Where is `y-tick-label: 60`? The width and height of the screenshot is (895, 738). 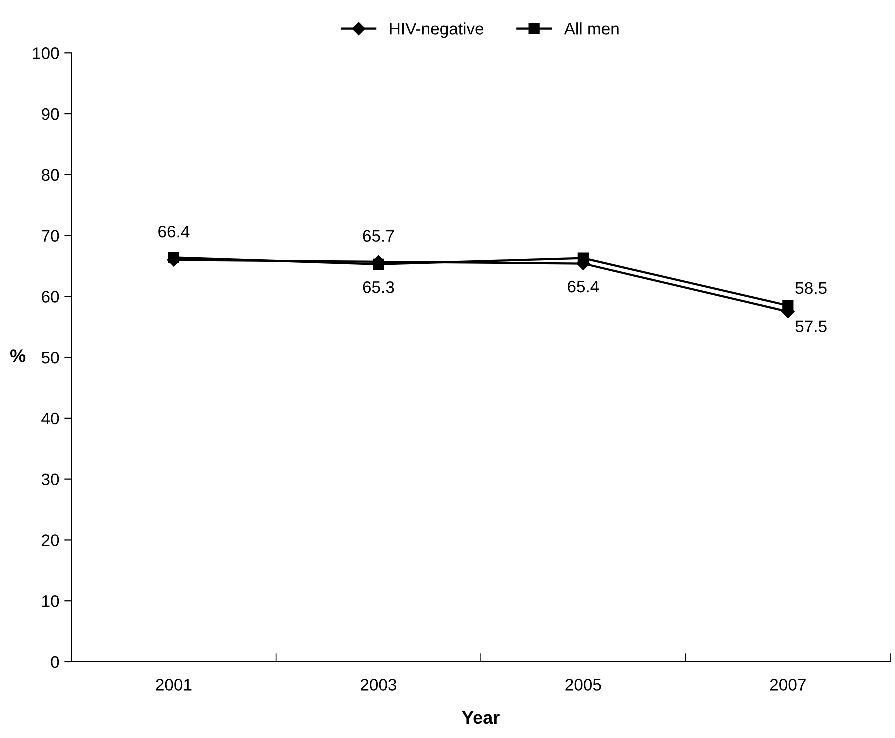
y-tick-label: 60 is located at coordinates (51, 297).